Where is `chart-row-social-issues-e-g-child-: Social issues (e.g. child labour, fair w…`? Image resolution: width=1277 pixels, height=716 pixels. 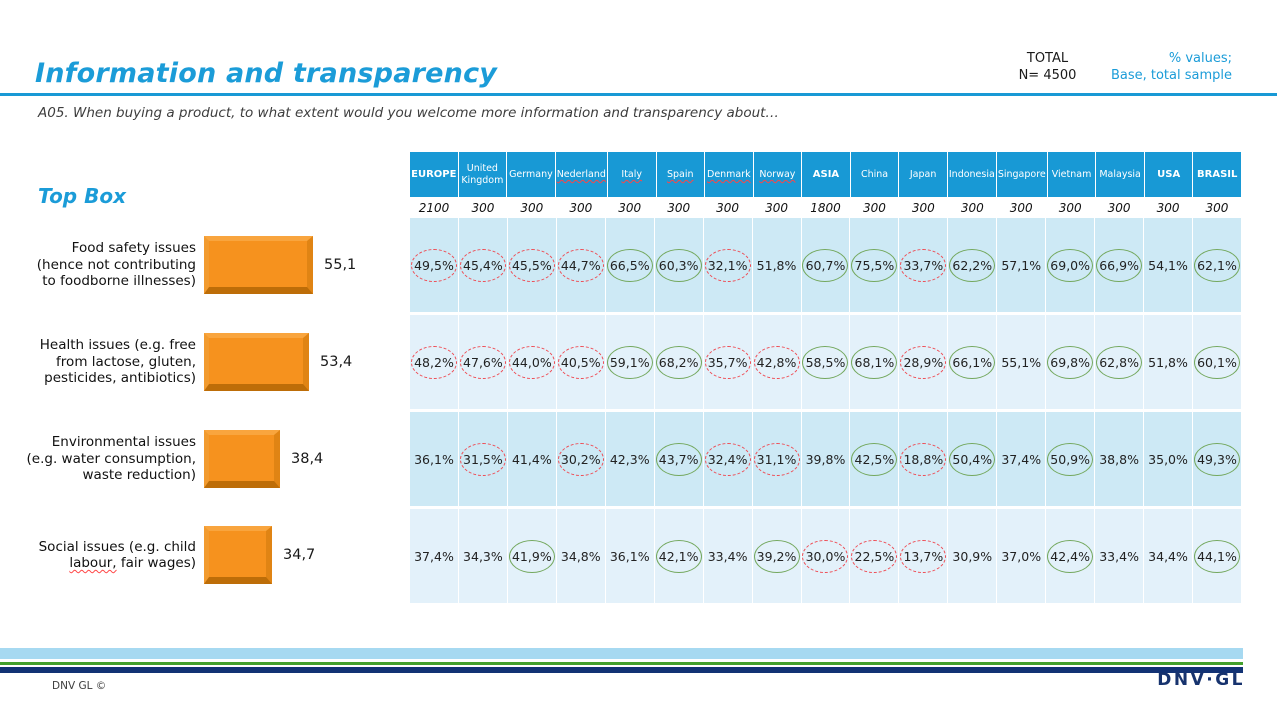 chart-row-social-issues-e-g-child-: Social issues (e.g. child labour, fair w… is located at coordinates (204, 555).